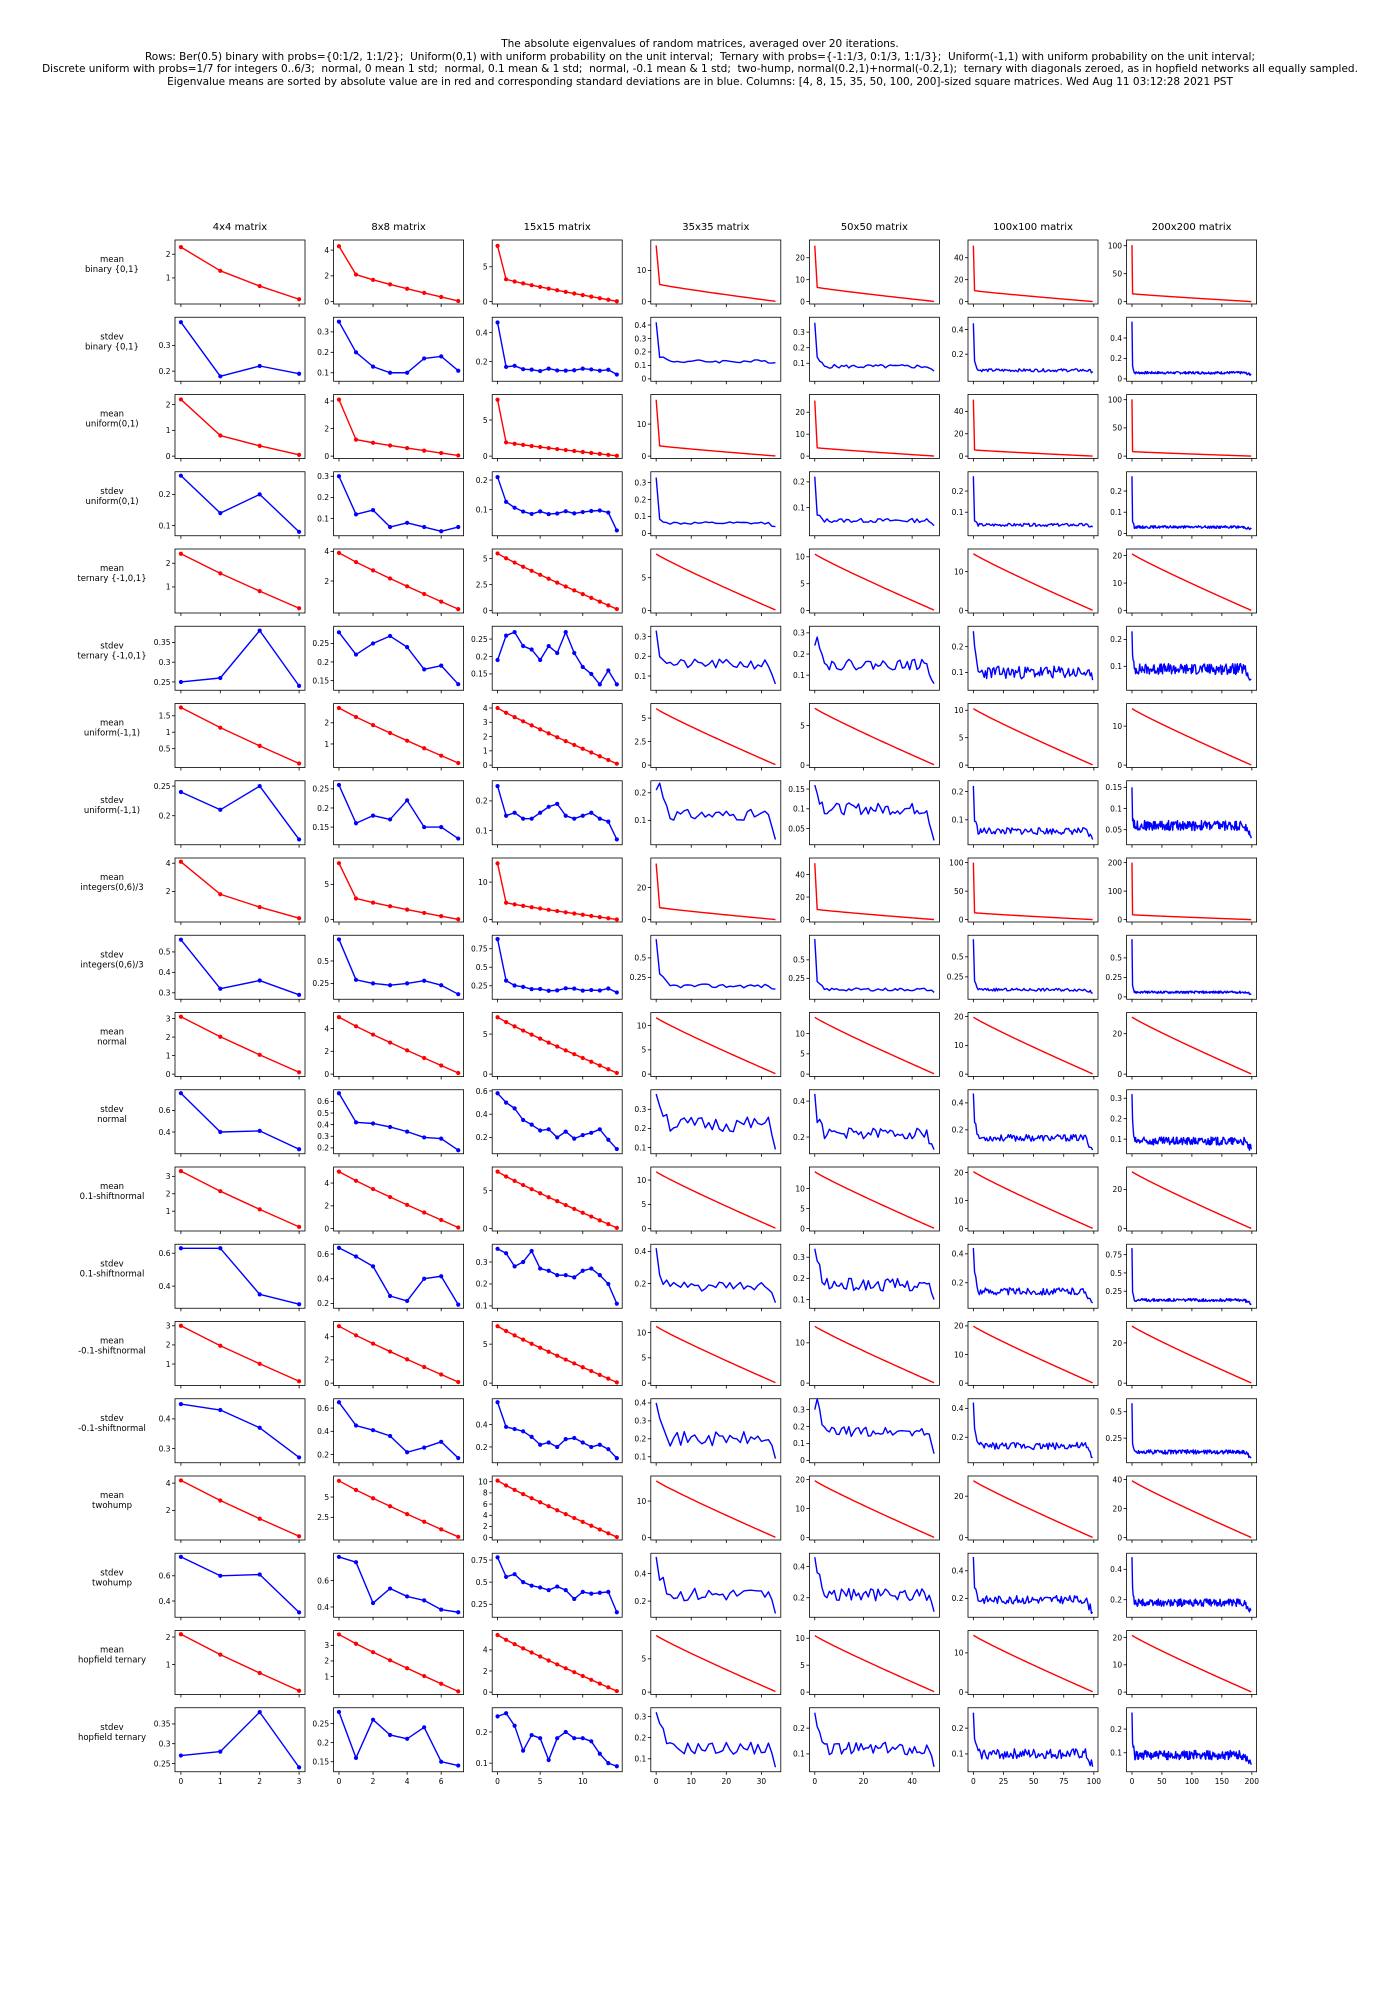  Describe the element at coordinates (553, 737) in the screenshot. I see `subplot: 0 1 2 3 4` at that location.